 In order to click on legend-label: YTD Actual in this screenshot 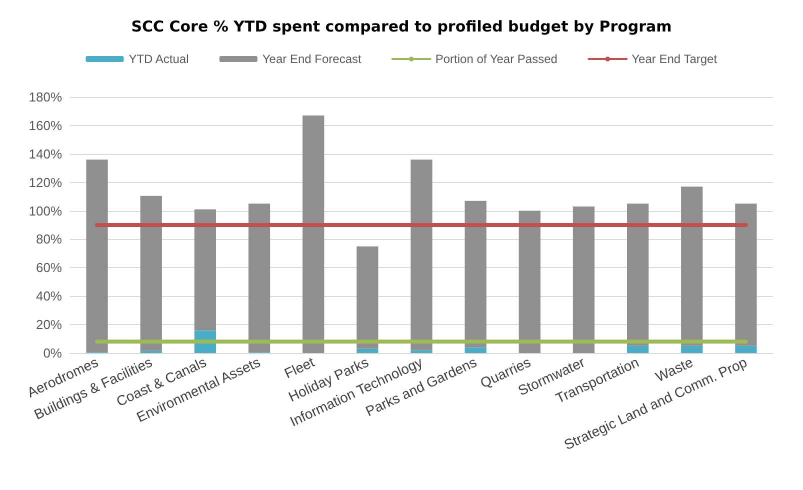, I will do `click(158, 59)`.